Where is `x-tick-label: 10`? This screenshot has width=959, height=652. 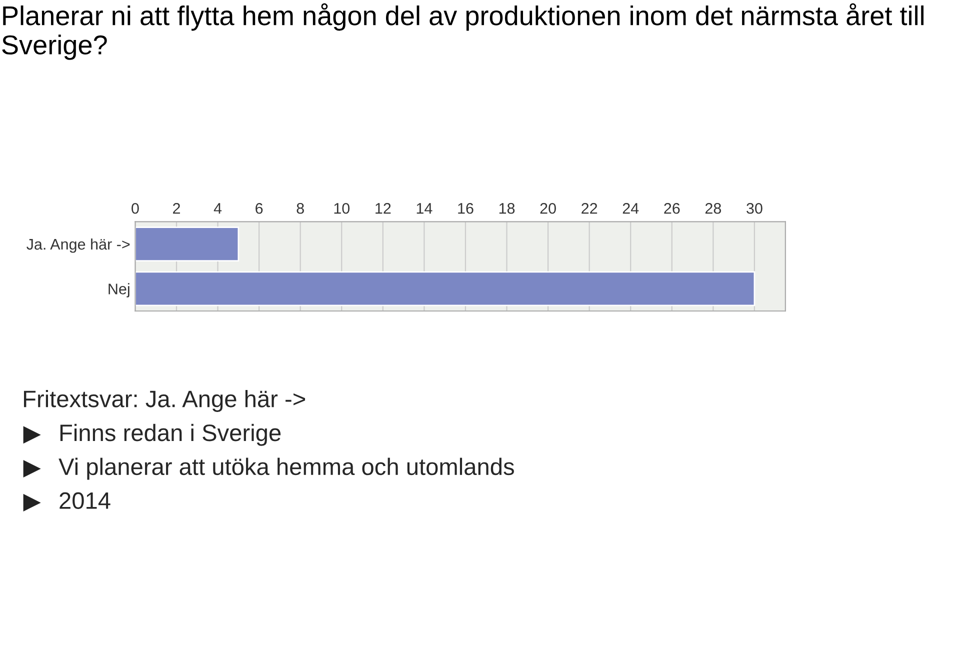 x-tick-label: 10 is located at coordinates (342, 208).